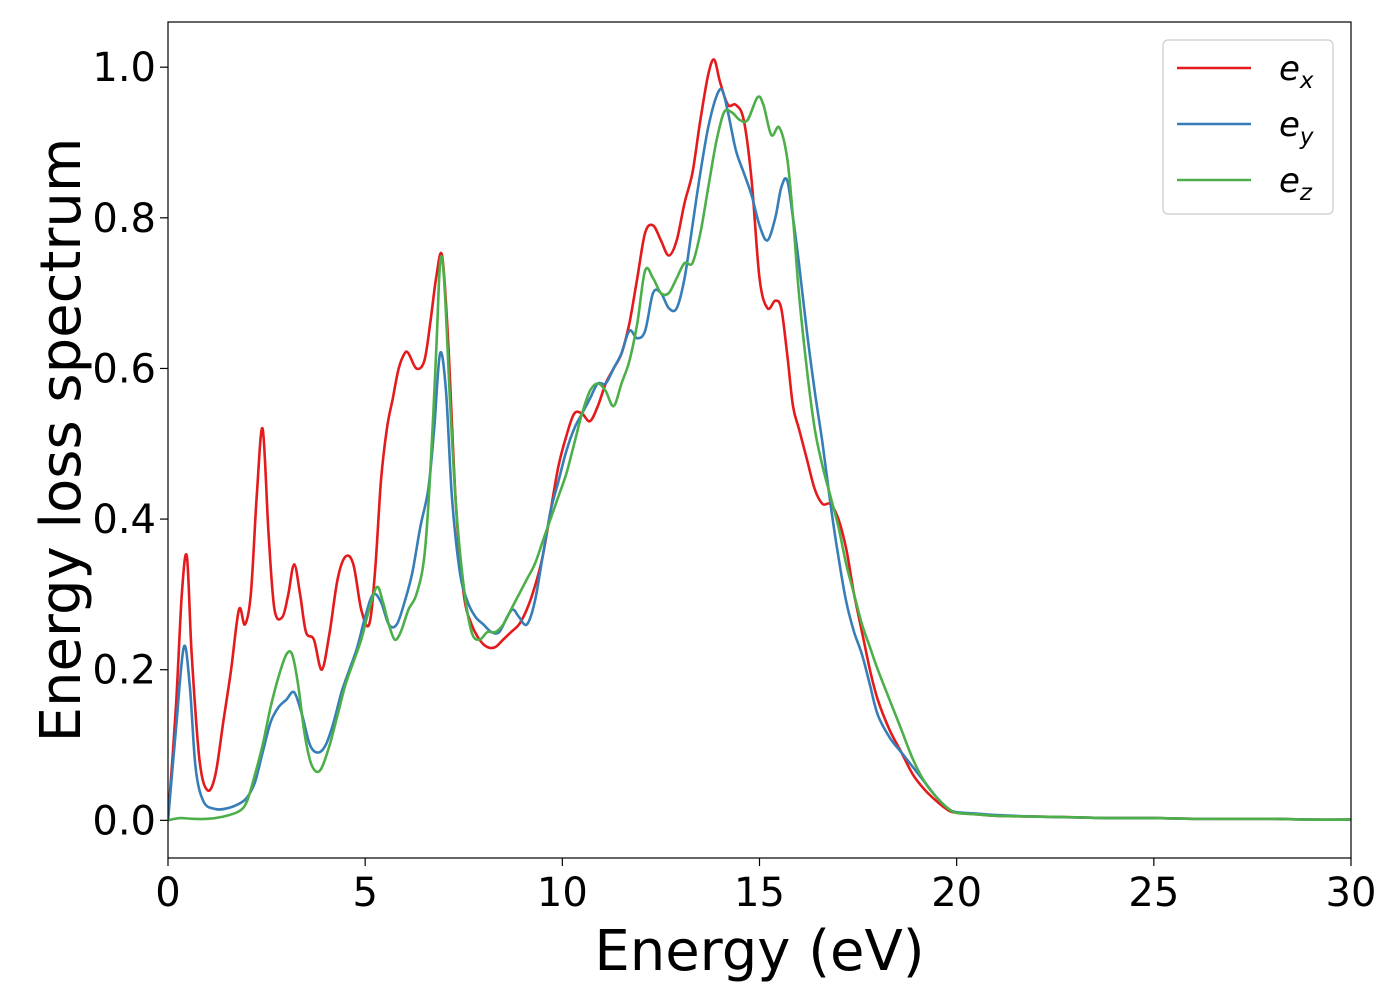 The image size is (1400, 1000). I want to click on y-tick-label: 0.2, so click(124, 671).